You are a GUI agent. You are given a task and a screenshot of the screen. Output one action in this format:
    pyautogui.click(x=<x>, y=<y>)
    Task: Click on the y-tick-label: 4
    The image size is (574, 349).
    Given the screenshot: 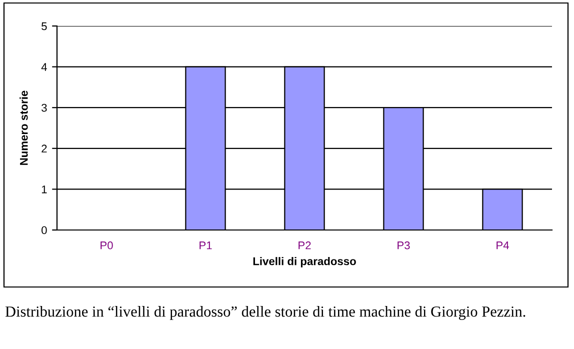 What is the action you would take?
    pyautogui.click(x=44, y=67)
    